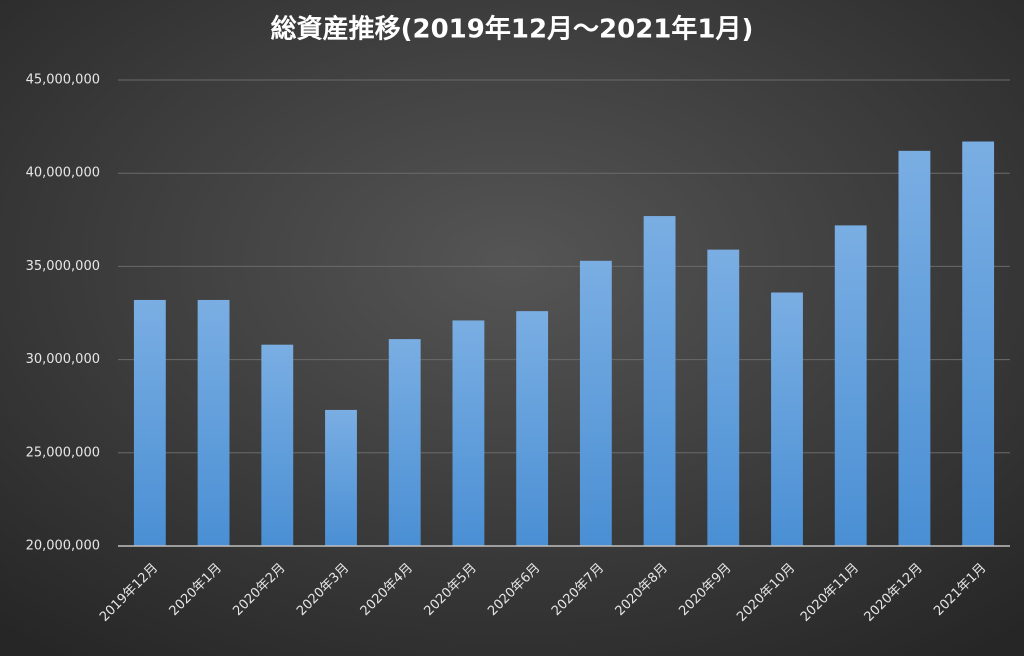  Describe the element at coordinates (63, 266) in the screenshot. I see `y-tick-label: 35,000,000` at that location.